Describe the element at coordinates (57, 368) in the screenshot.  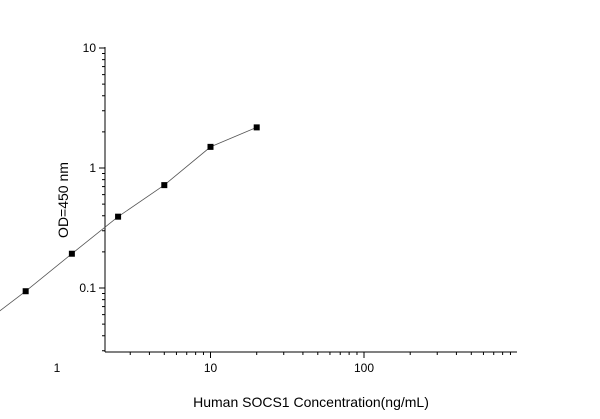
I see `x-tick-label: 1` at that location.